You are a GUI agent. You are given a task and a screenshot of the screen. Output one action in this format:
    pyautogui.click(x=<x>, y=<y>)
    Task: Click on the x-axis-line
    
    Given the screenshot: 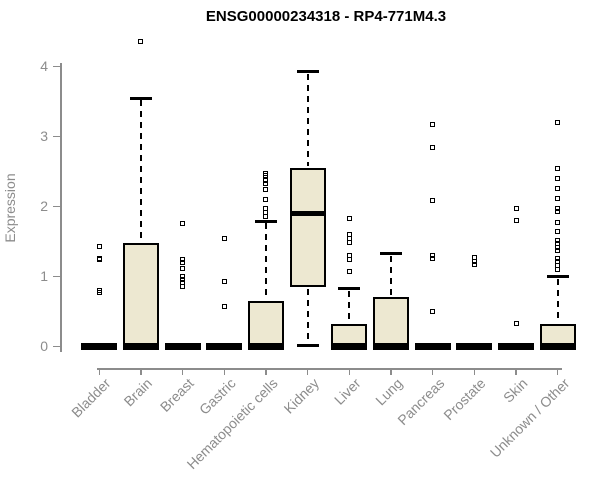 What is the action you would take?
    pyautogui.click(x=329, y=369)
    